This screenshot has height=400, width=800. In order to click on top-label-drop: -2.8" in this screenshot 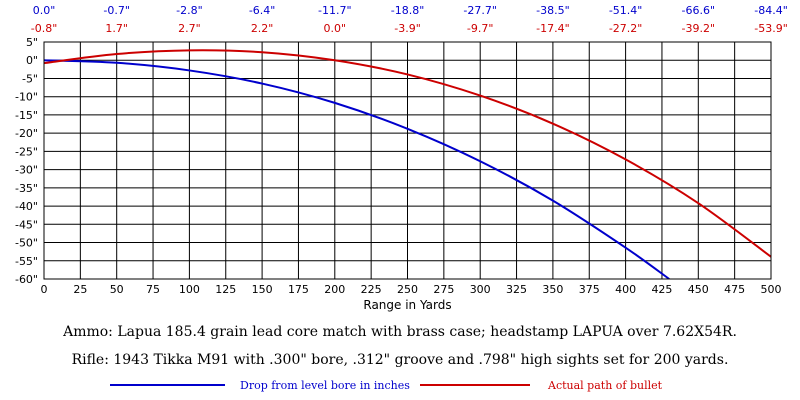, I will do `click(189, 10)`.